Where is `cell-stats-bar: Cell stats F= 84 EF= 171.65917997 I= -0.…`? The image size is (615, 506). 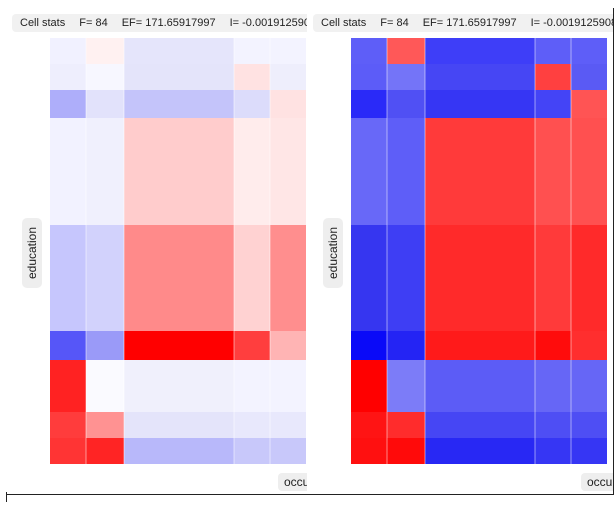
cell-stats-bar: Cell stats F= 84 EF= 171.65917997 I= -0.… is located at coordinates (463, 23).